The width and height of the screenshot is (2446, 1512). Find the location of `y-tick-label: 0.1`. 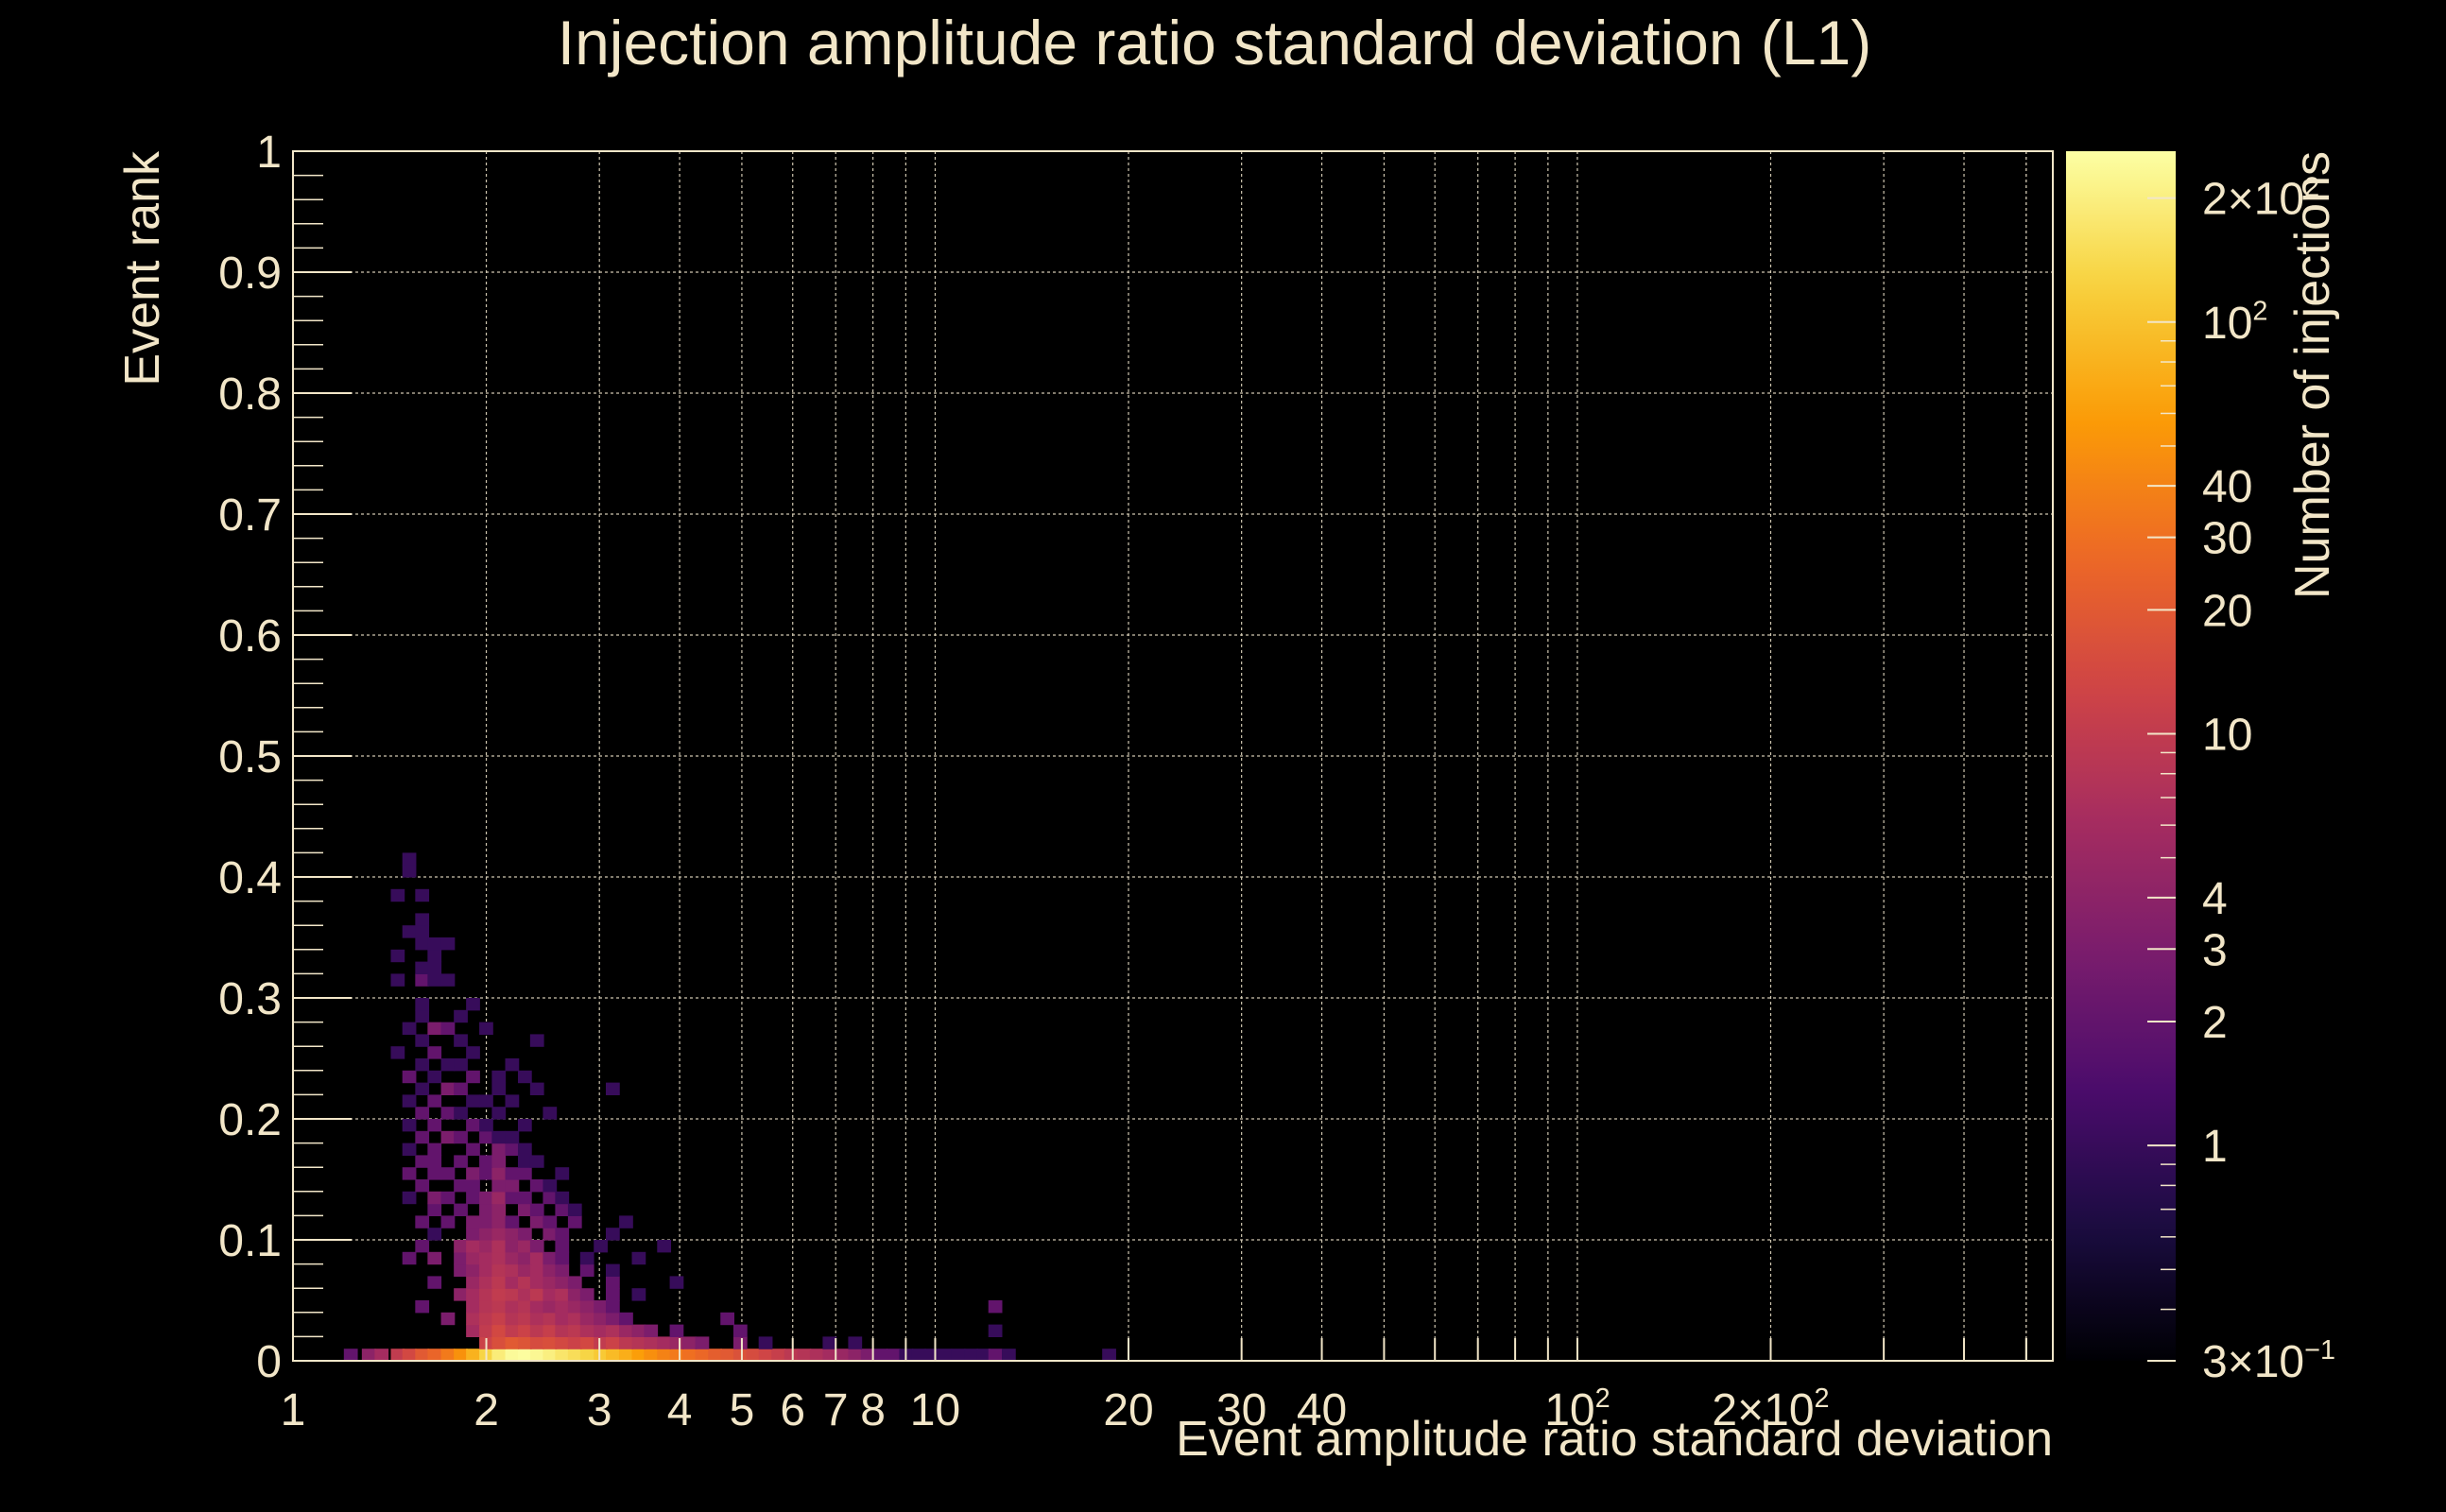

y-tick-label: 0.1 is located at coordinates (250, 1241).